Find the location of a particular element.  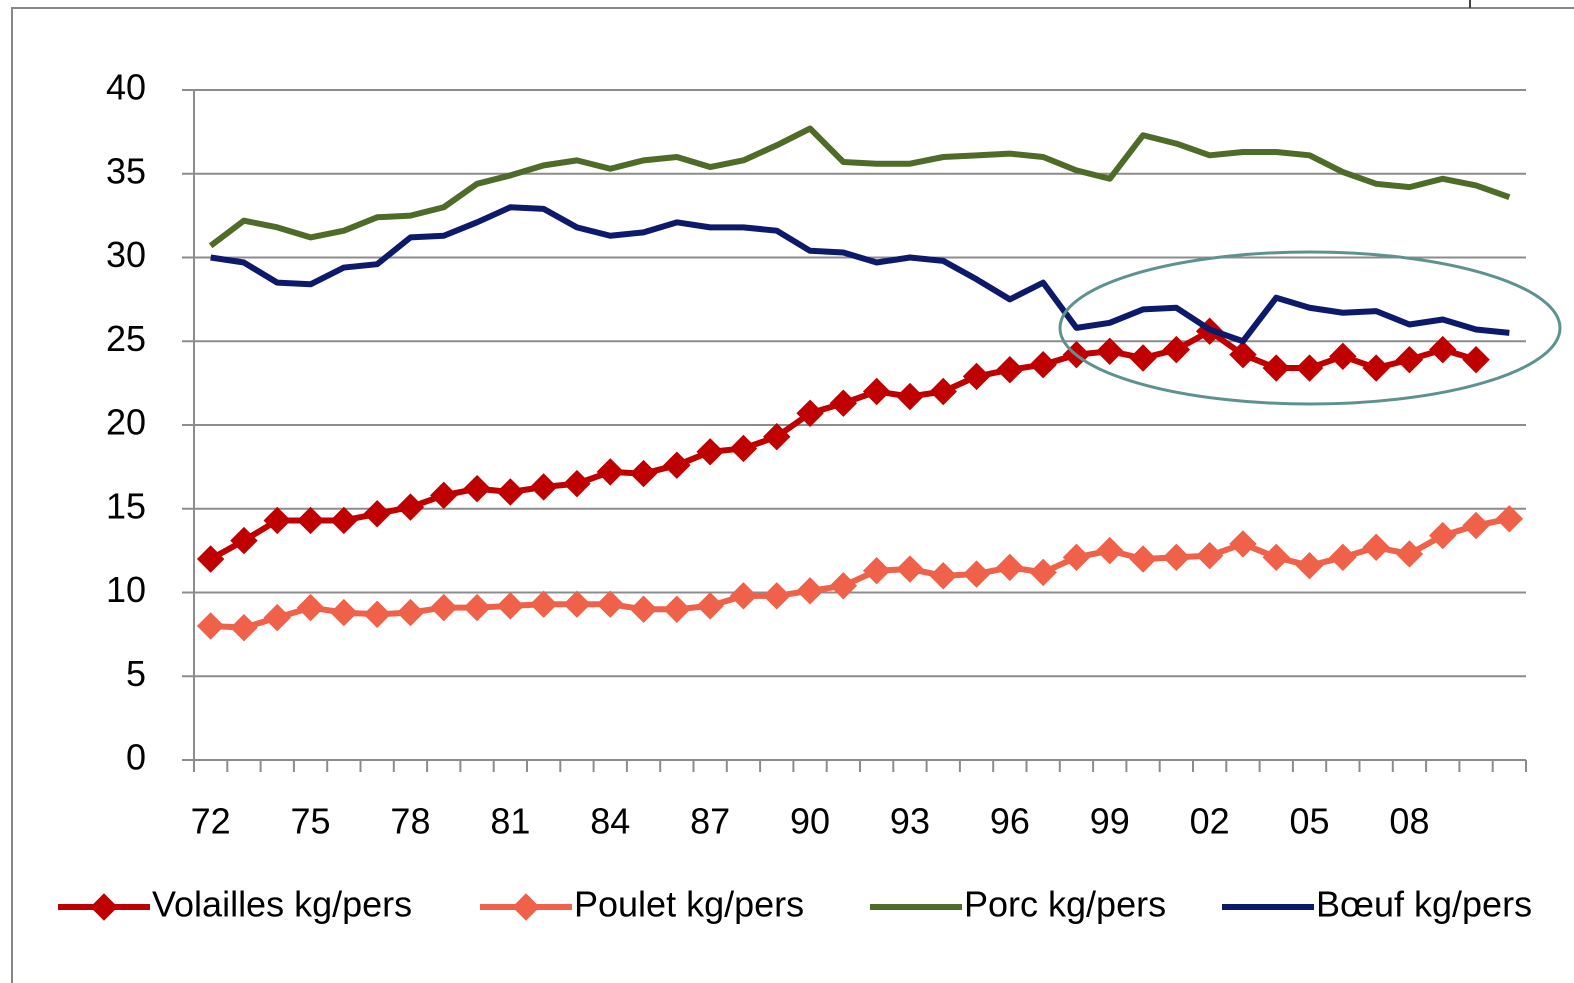

y-tick-label: 20 is located at coordinates (126, 422).